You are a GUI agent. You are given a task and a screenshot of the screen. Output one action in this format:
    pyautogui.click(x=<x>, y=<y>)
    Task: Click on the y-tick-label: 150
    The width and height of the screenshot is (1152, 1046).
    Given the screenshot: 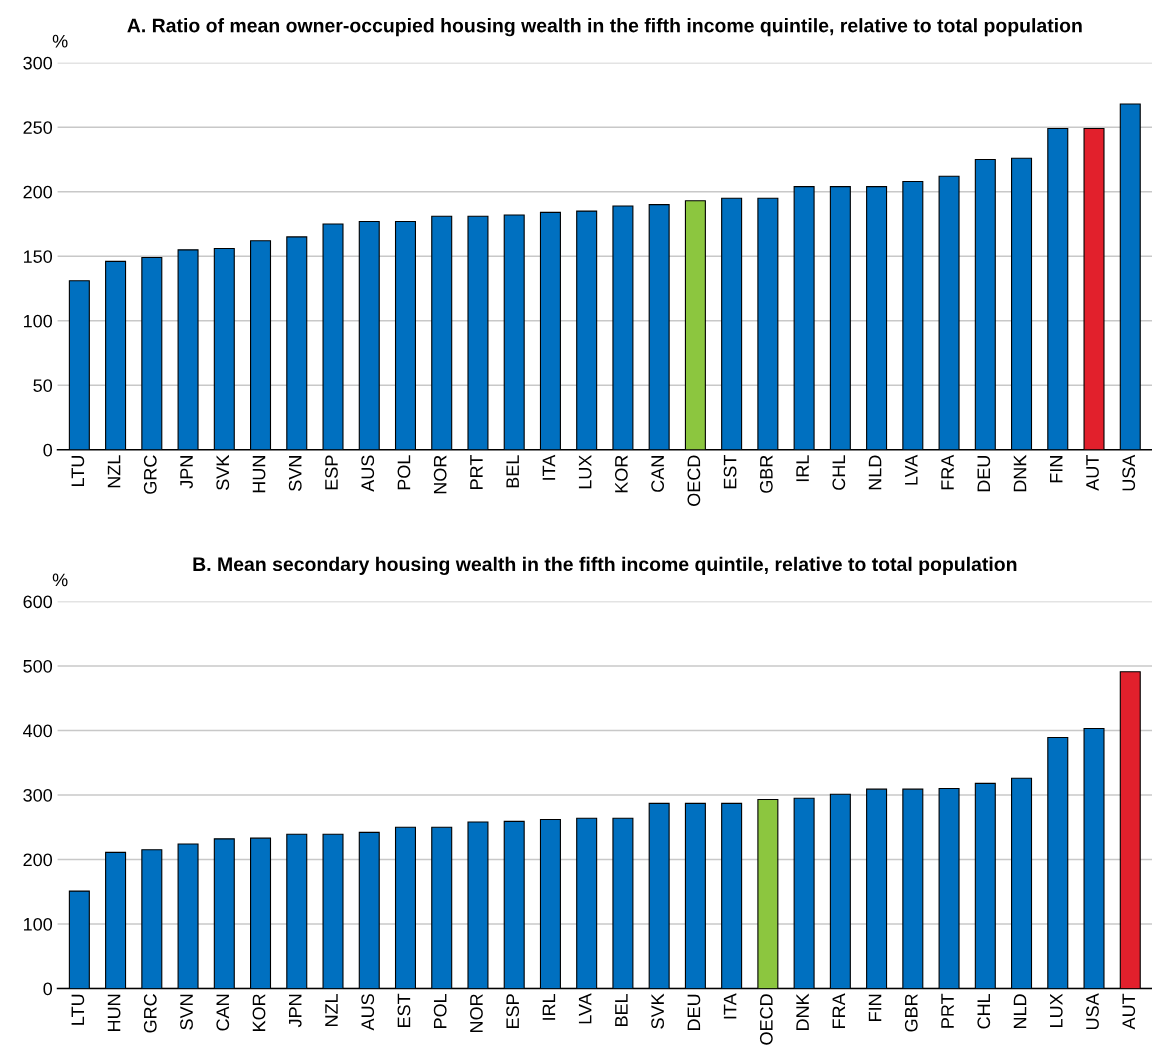 What is the action you would take?
    pyautogui.click(x=38, y=256)
    